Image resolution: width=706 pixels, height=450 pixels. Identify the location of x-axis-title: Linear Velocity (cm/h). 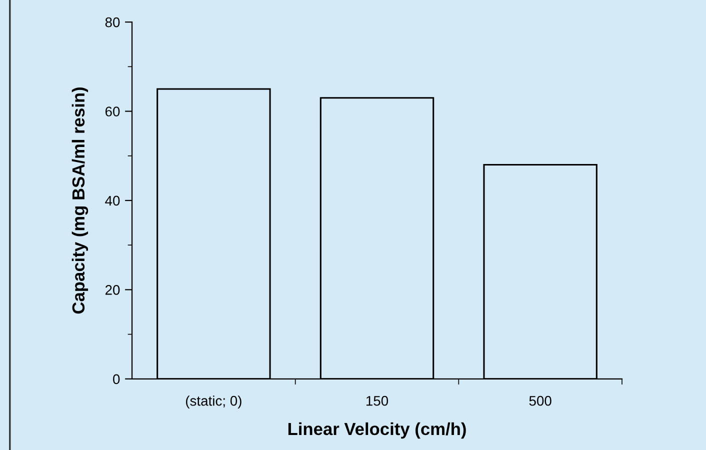
(377, 430).